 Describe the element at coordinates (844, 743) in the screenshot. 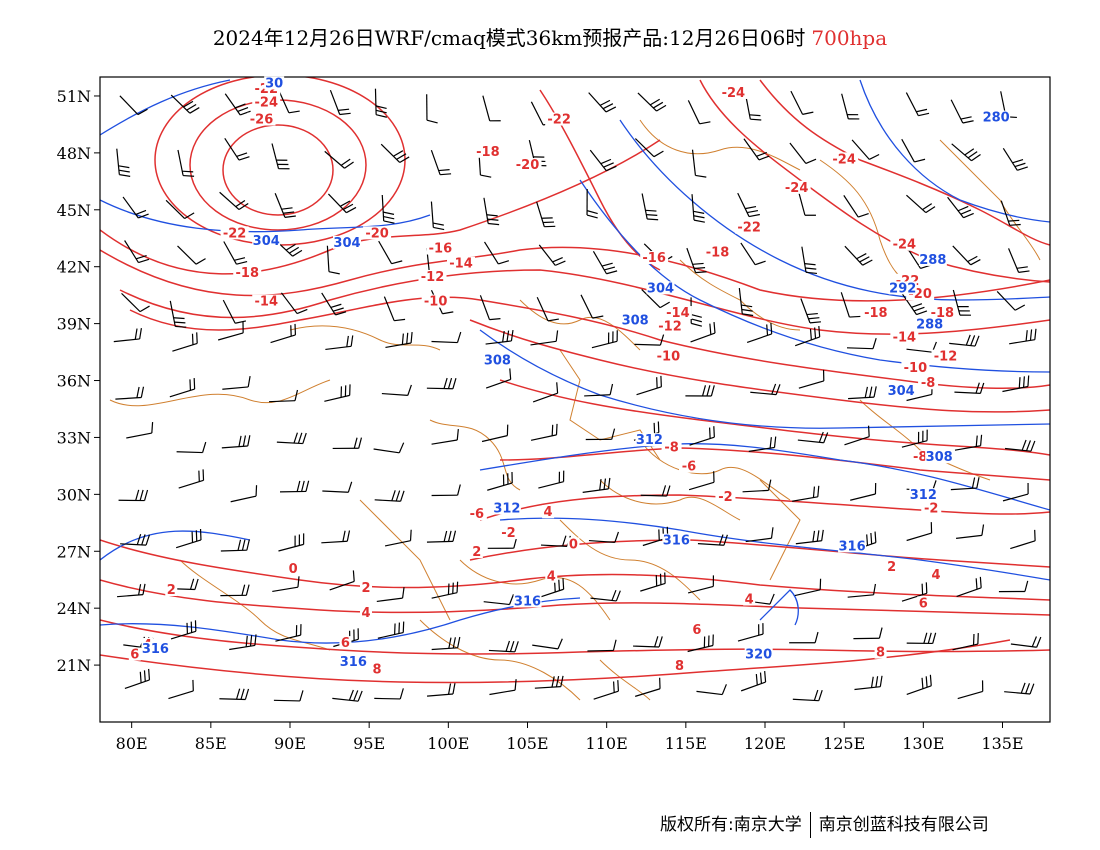

I see `lon-tick-label: 125E` at that location.